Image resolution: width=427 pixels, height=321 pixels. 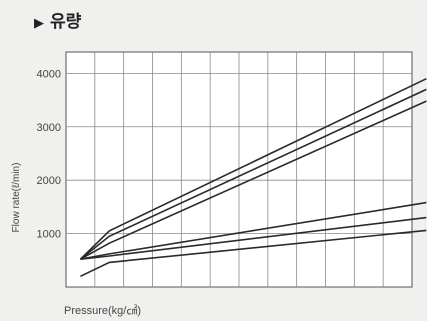 I want to click on x-axis-label: Pressure(kg/㎠), so click(x=102, y=310).